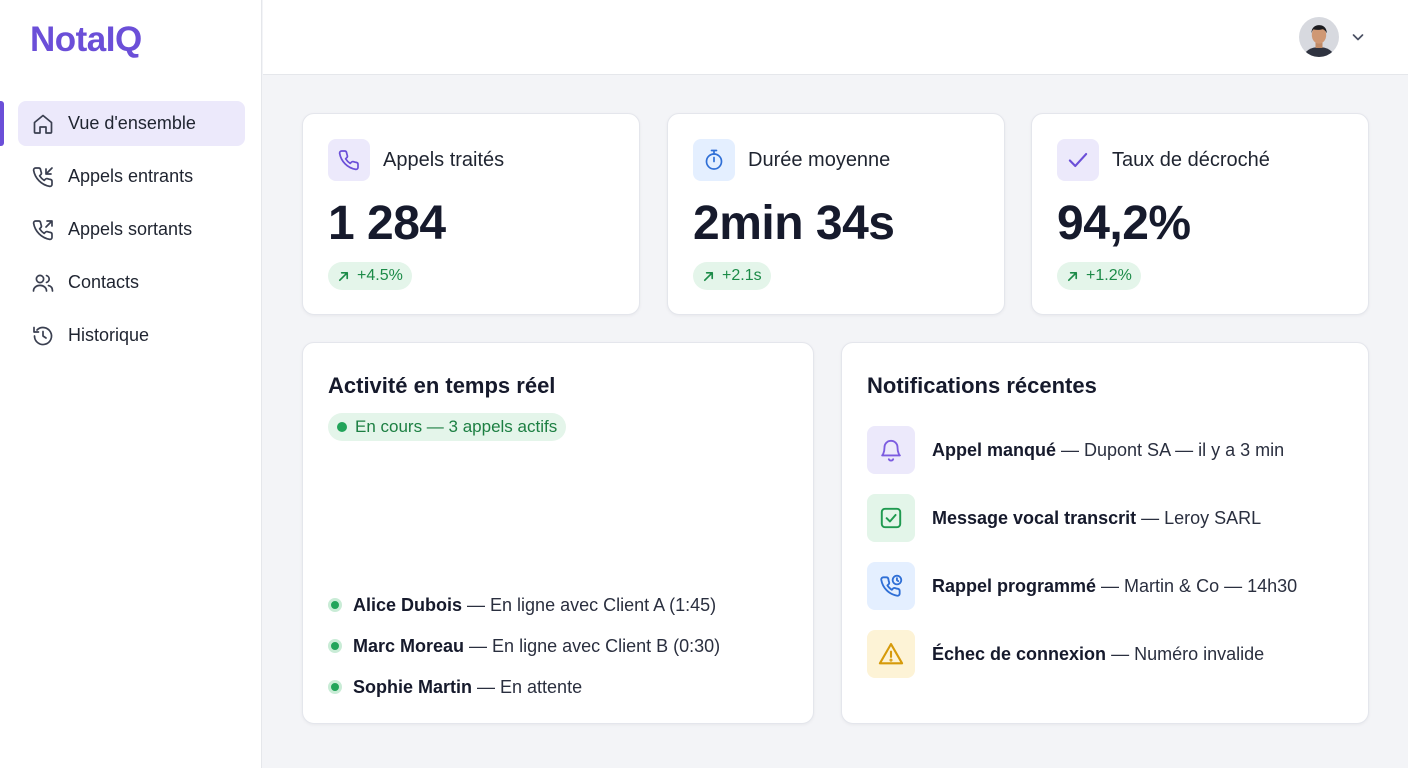 The height and width of the screenshot is (768, 1408). Describe the element at coordinates (742, 275) in the screenshot. I see `stat-delta-value: +2.1s` at that location.